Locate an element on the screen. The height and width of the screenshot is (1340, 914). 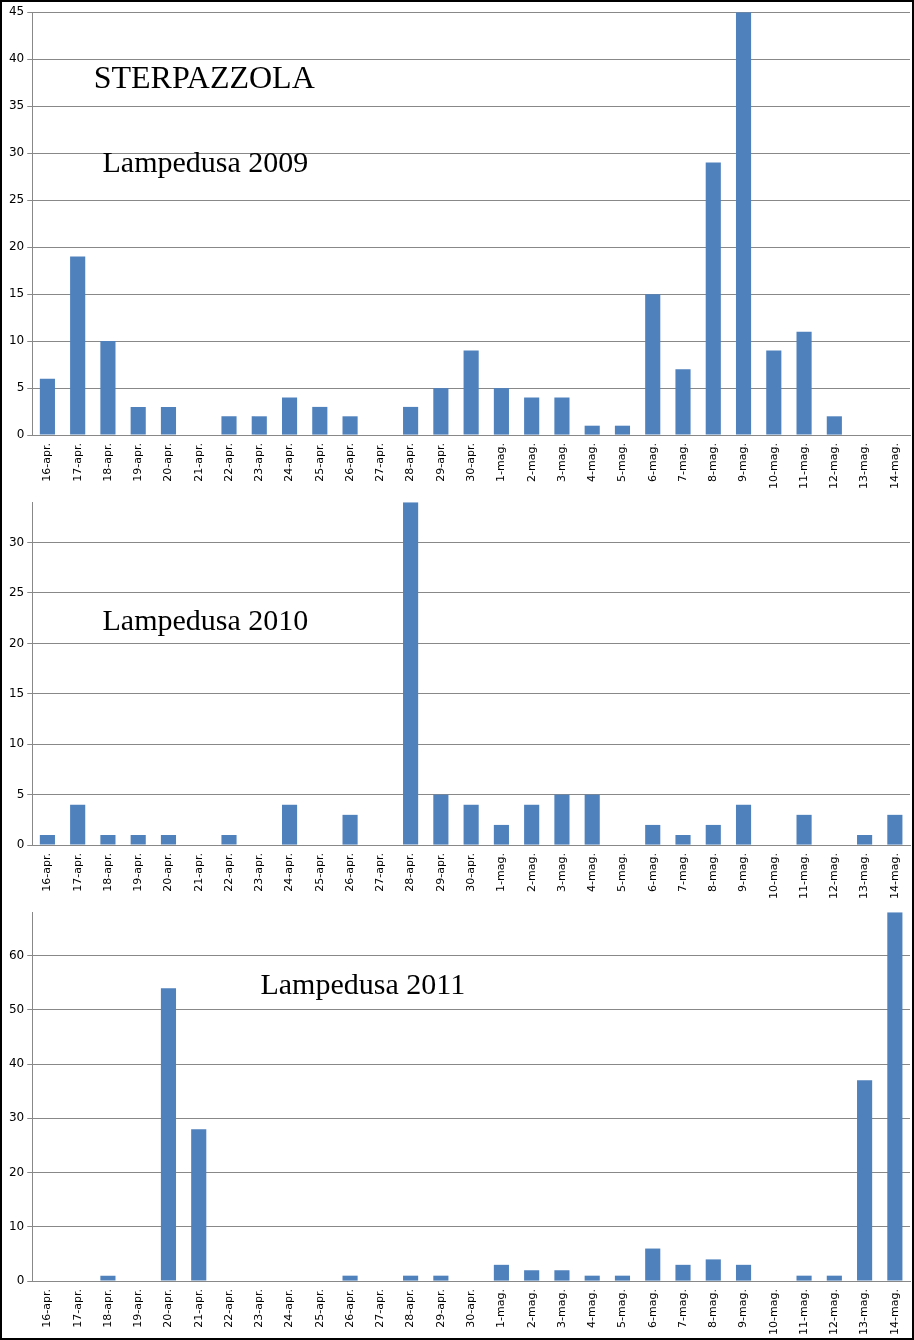
x-tick-label: 11-mag. is located at coordinates (803, 1312).